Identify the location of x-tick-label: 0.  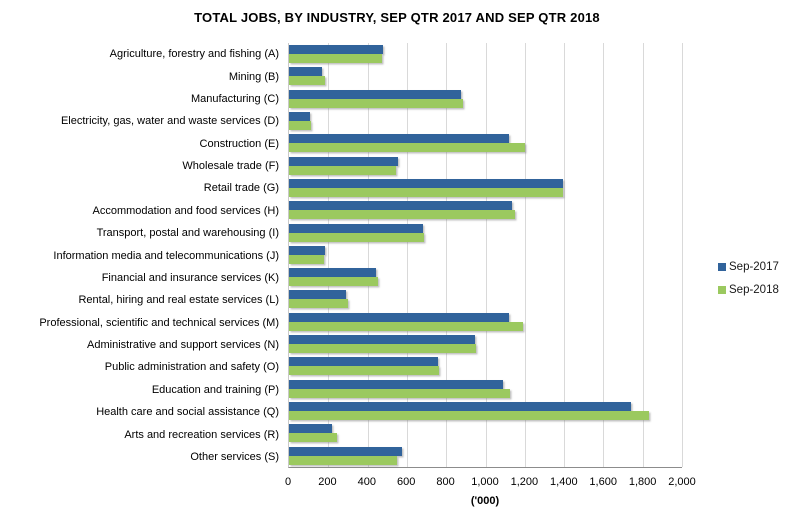
(288, 482).